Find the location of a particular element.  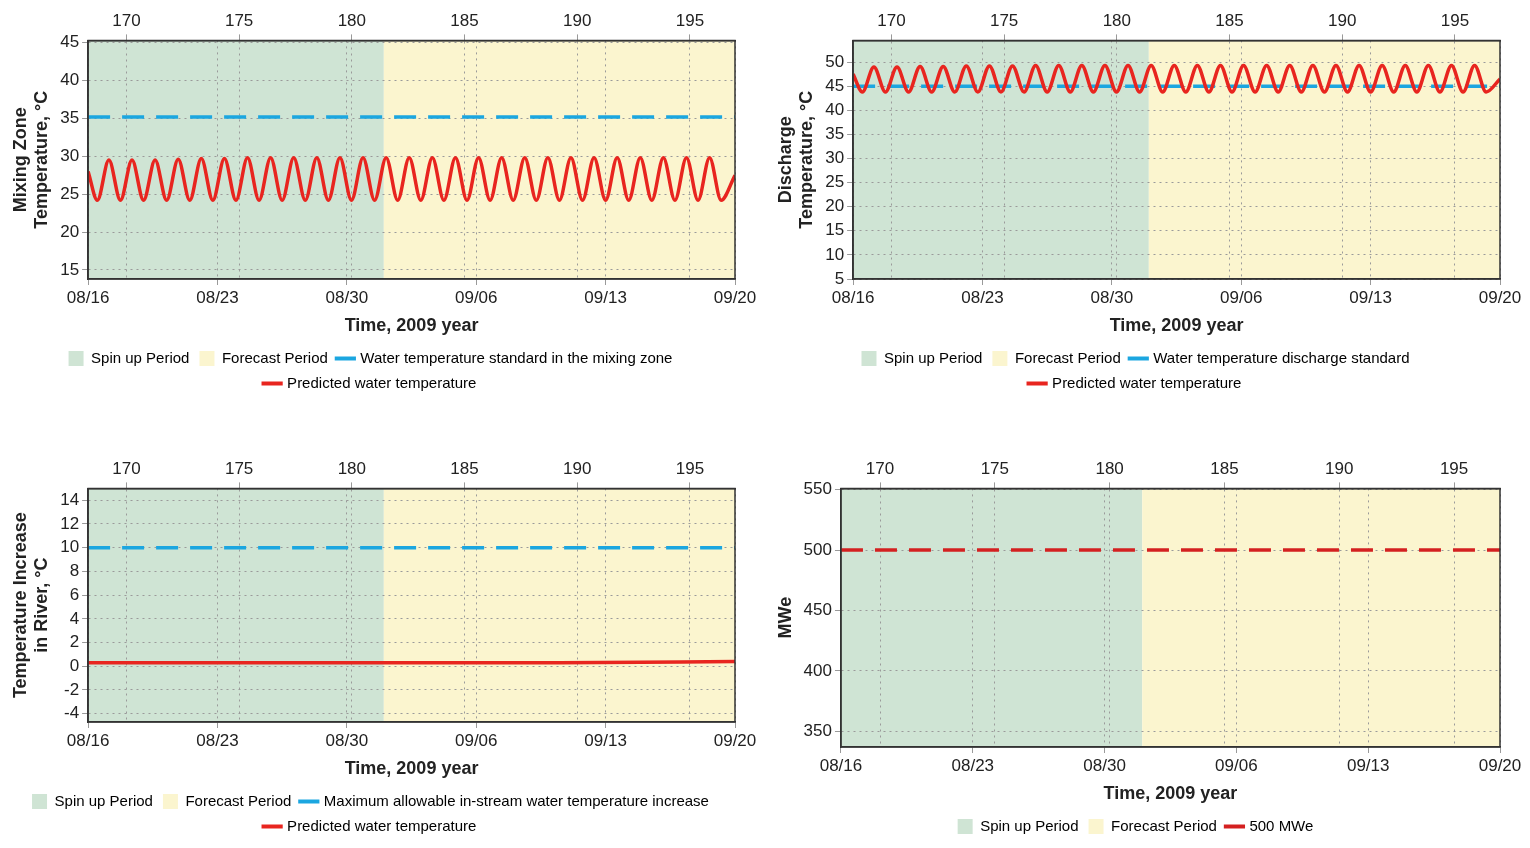

y-tick-label: 50 is located at coordinates (835, 61).